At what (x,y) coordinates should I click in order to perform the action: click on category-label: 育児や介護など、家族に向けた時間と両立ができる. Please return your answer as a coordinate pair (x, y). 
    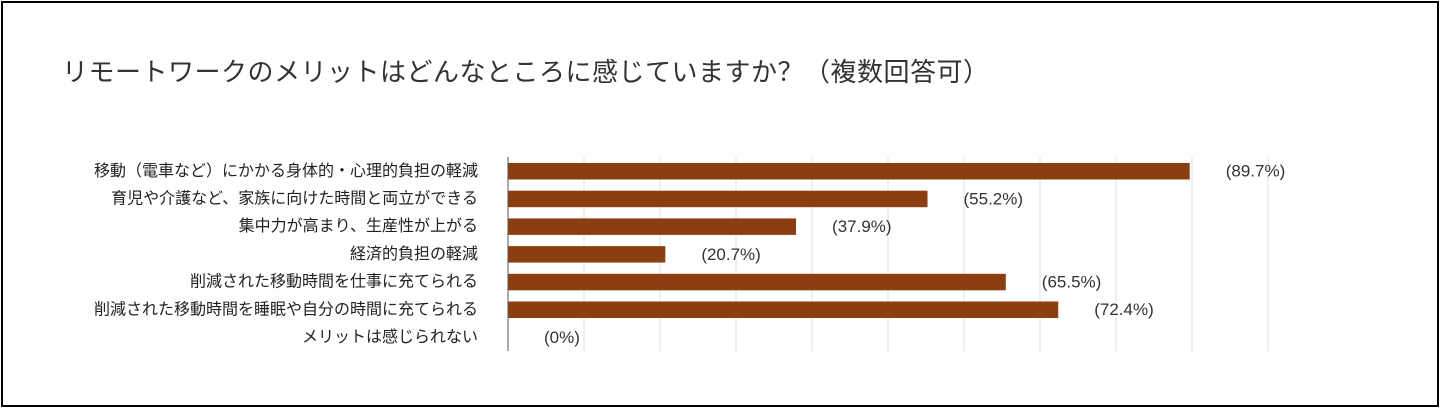
    Looking at the image, I should click on (294, 197).